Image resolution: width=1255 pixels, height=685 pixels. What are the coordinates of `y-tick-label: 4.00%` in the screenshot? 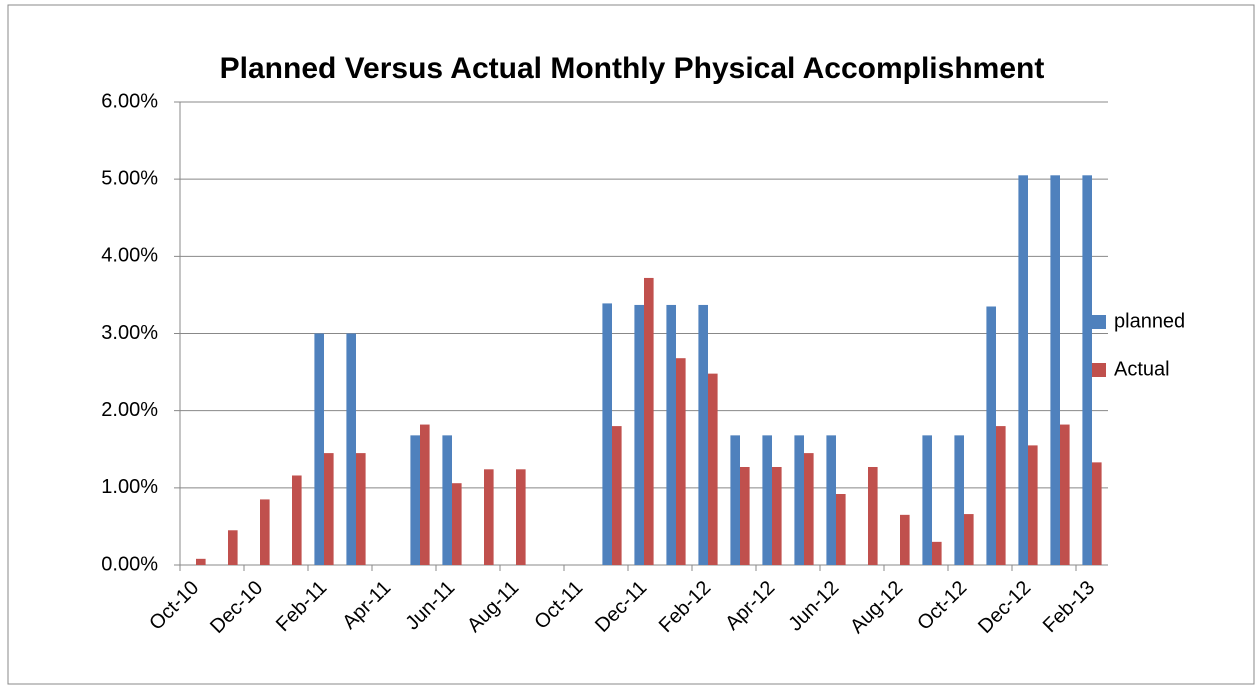 It's located at (129, 256).